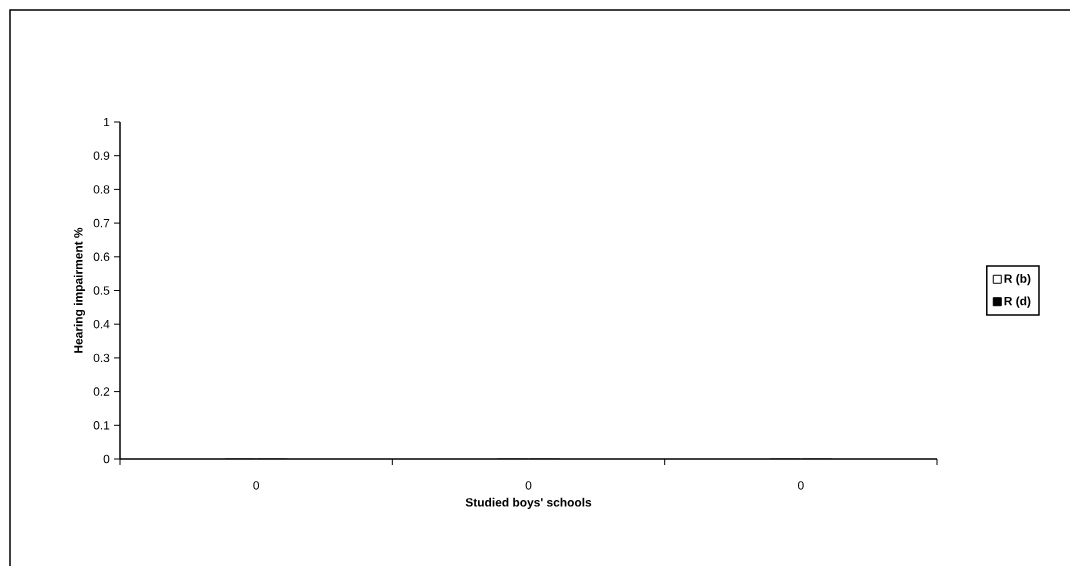 The height and width of the screenshot is (566, 1070). What do you see at coordinates (101, 155) in the screenshot?
I see `y-tick-label: 0.9` at bounding box center [101, 155].